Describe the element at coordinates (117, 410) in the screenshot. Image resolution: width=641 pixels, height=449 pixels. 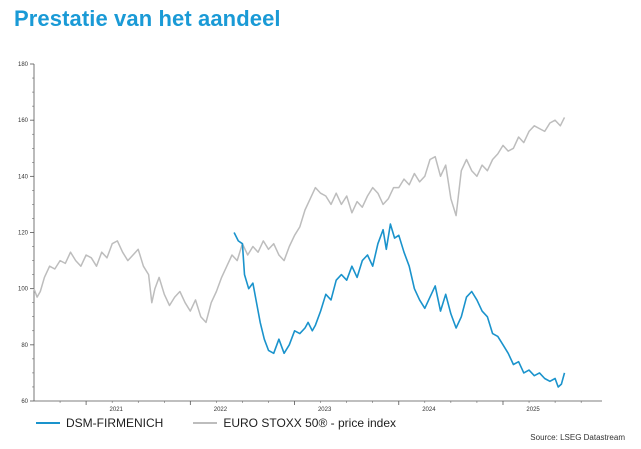
I see `x-tick-label: 2021` at that location.